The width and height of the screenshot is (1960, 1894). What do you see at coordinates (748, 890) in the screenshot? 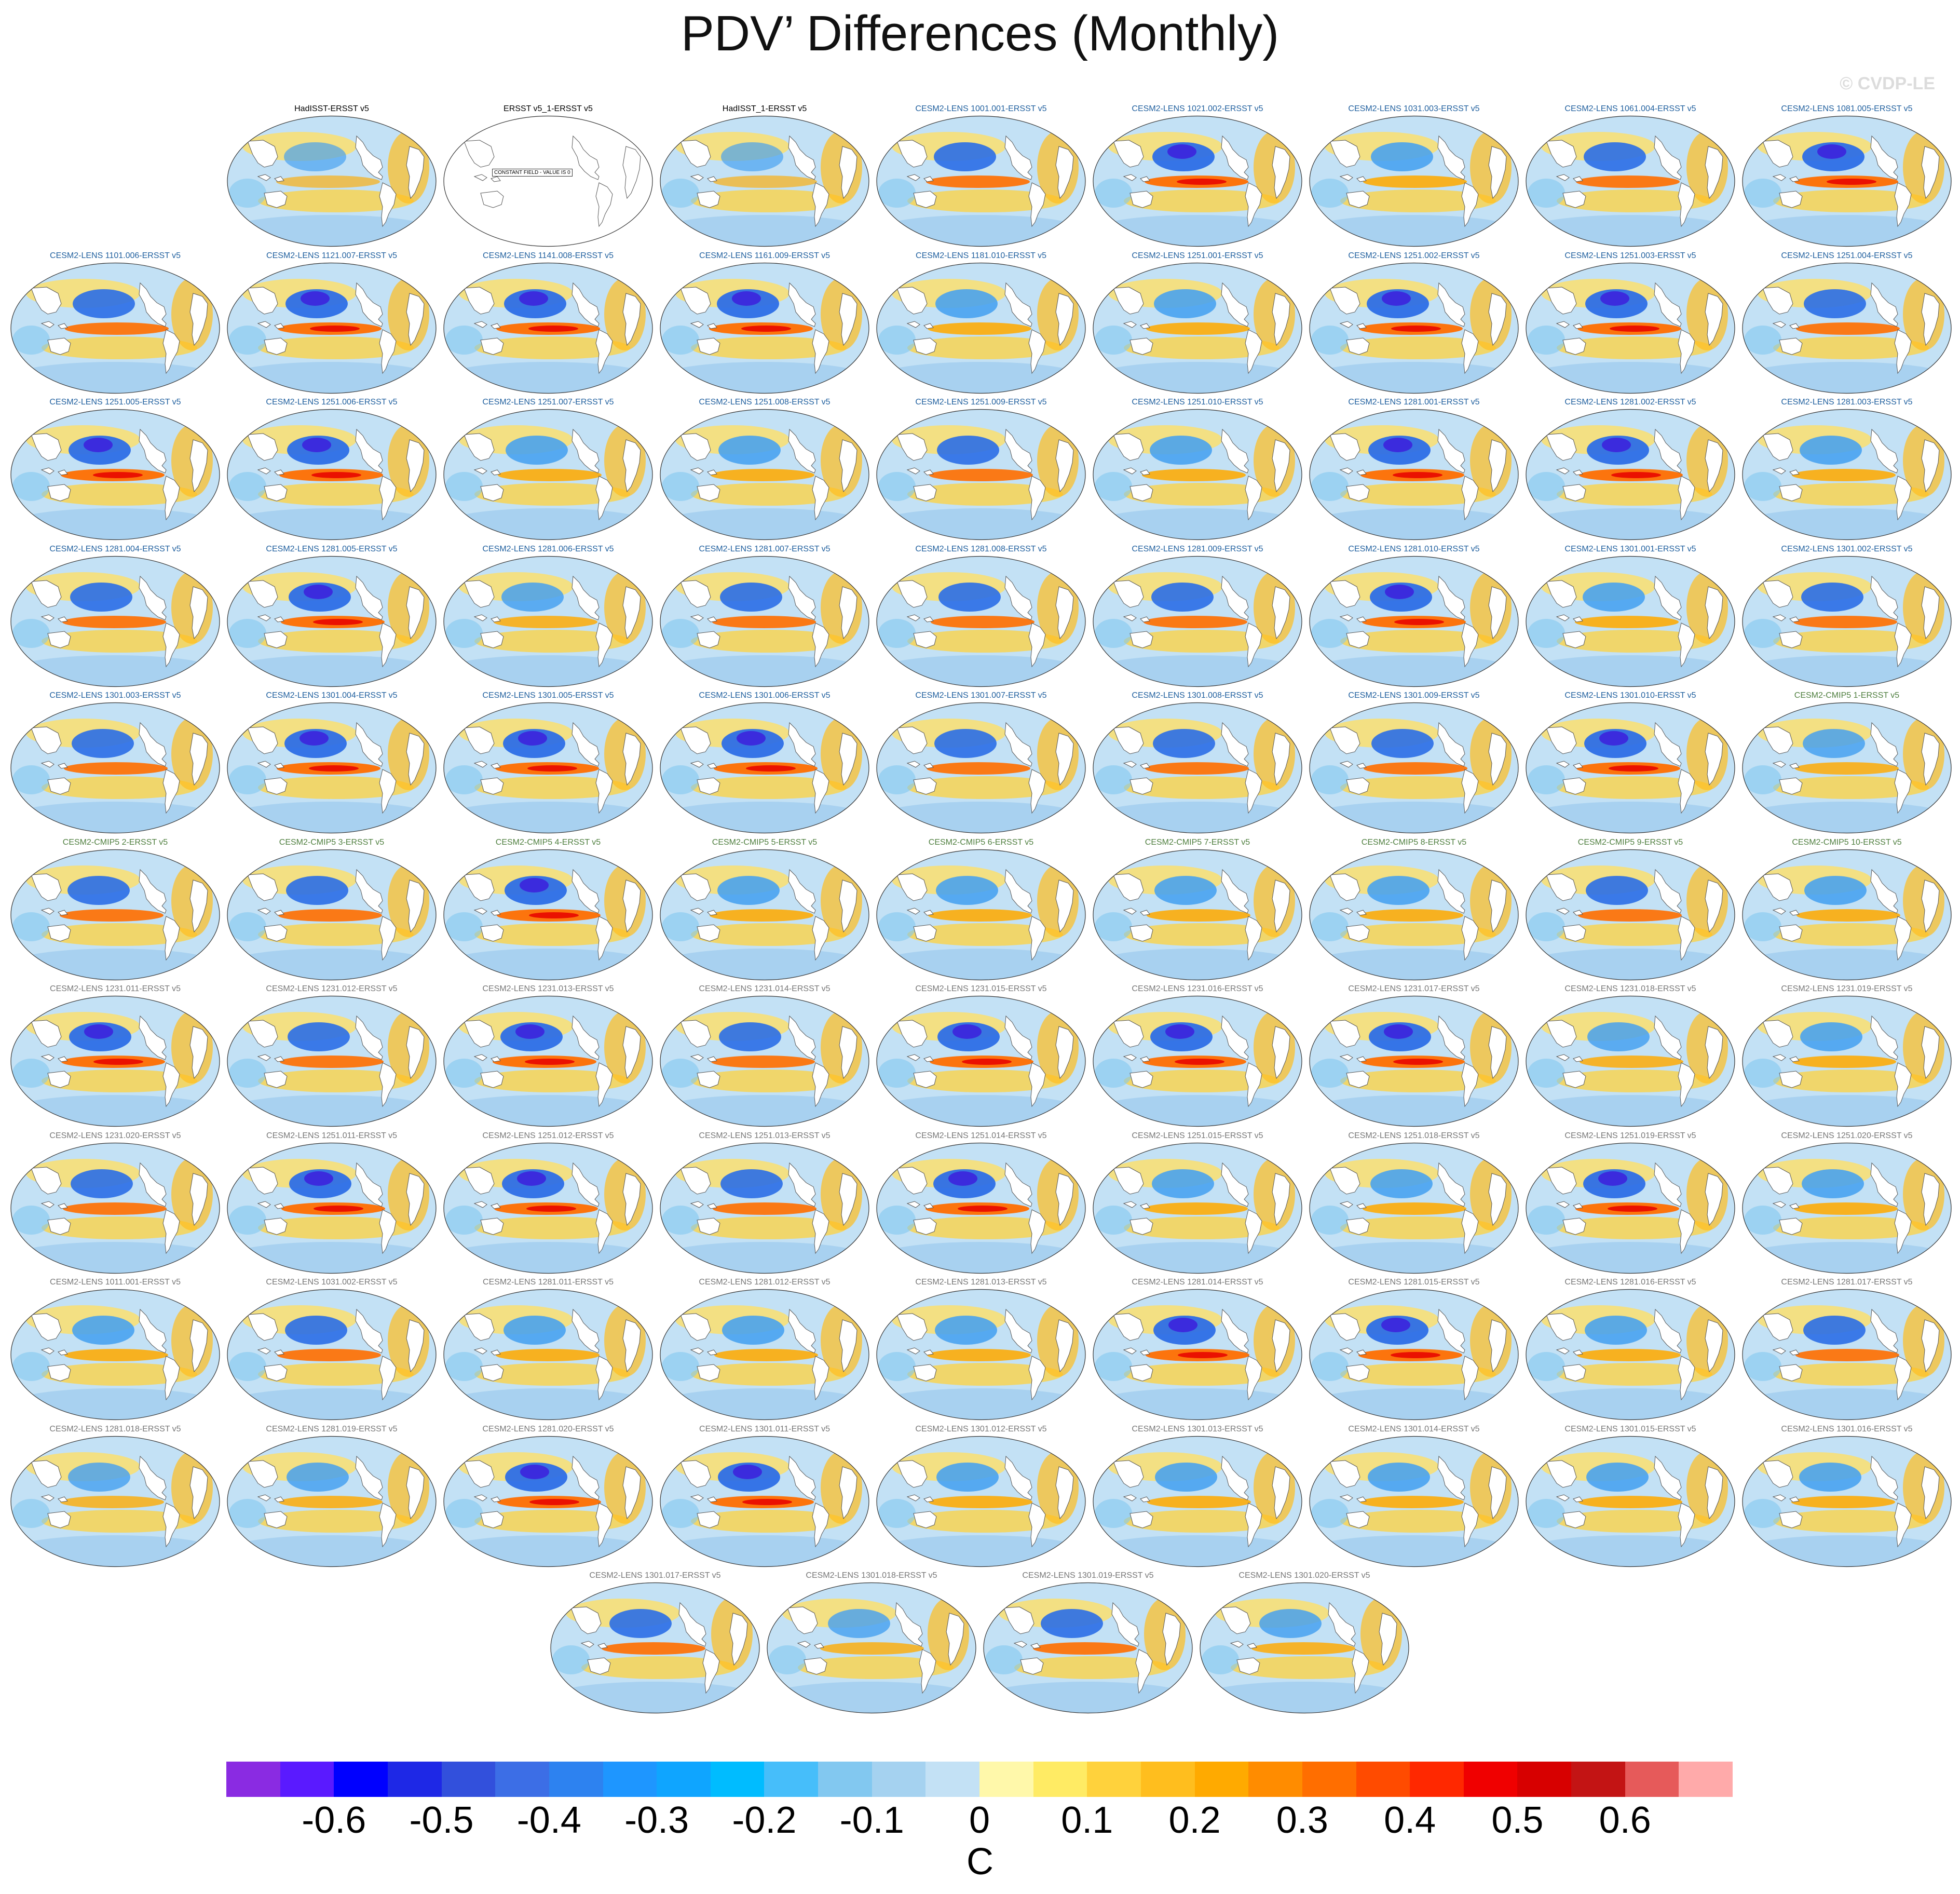
I see `north-pacific-cold-anomaly` at bounding box center [748, 890].